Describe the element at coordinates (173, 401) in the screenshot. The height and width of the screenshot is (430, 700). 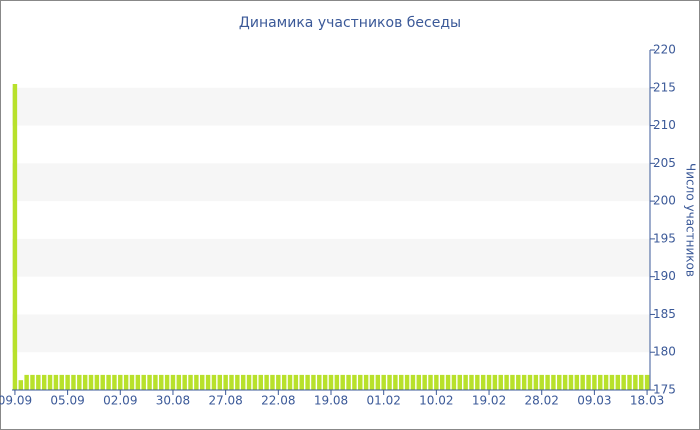
I see `x-tick-label: 30.08` at that location.